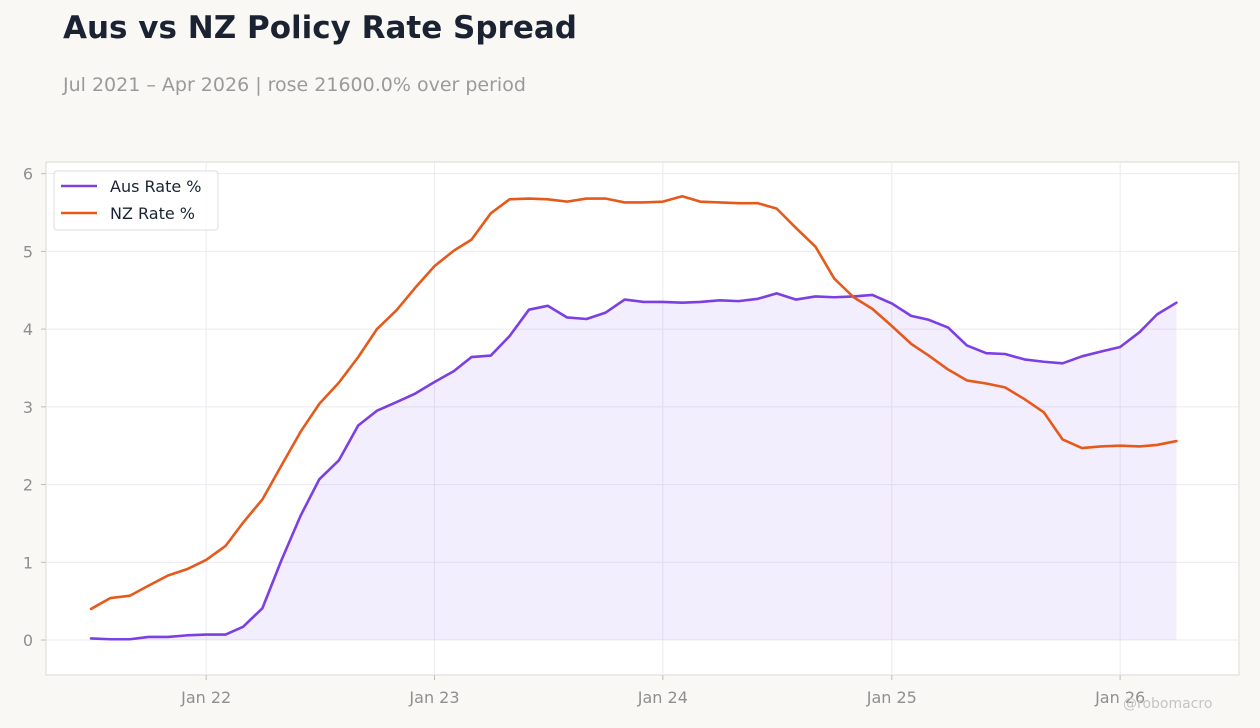 Image resolution: width=1260 pixels, height=728 pixels. What do you see at coordinates (28, 329) in the screenshot?
I see `y-tick-label: 4` at bounding box center [28, 329].